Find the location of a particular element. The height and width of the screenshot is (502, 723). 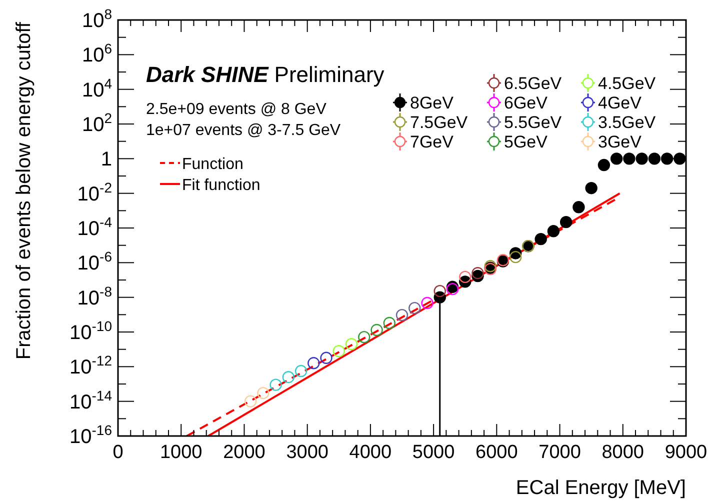

x-tick-label: 1000 is located at coordinates (181, 452).